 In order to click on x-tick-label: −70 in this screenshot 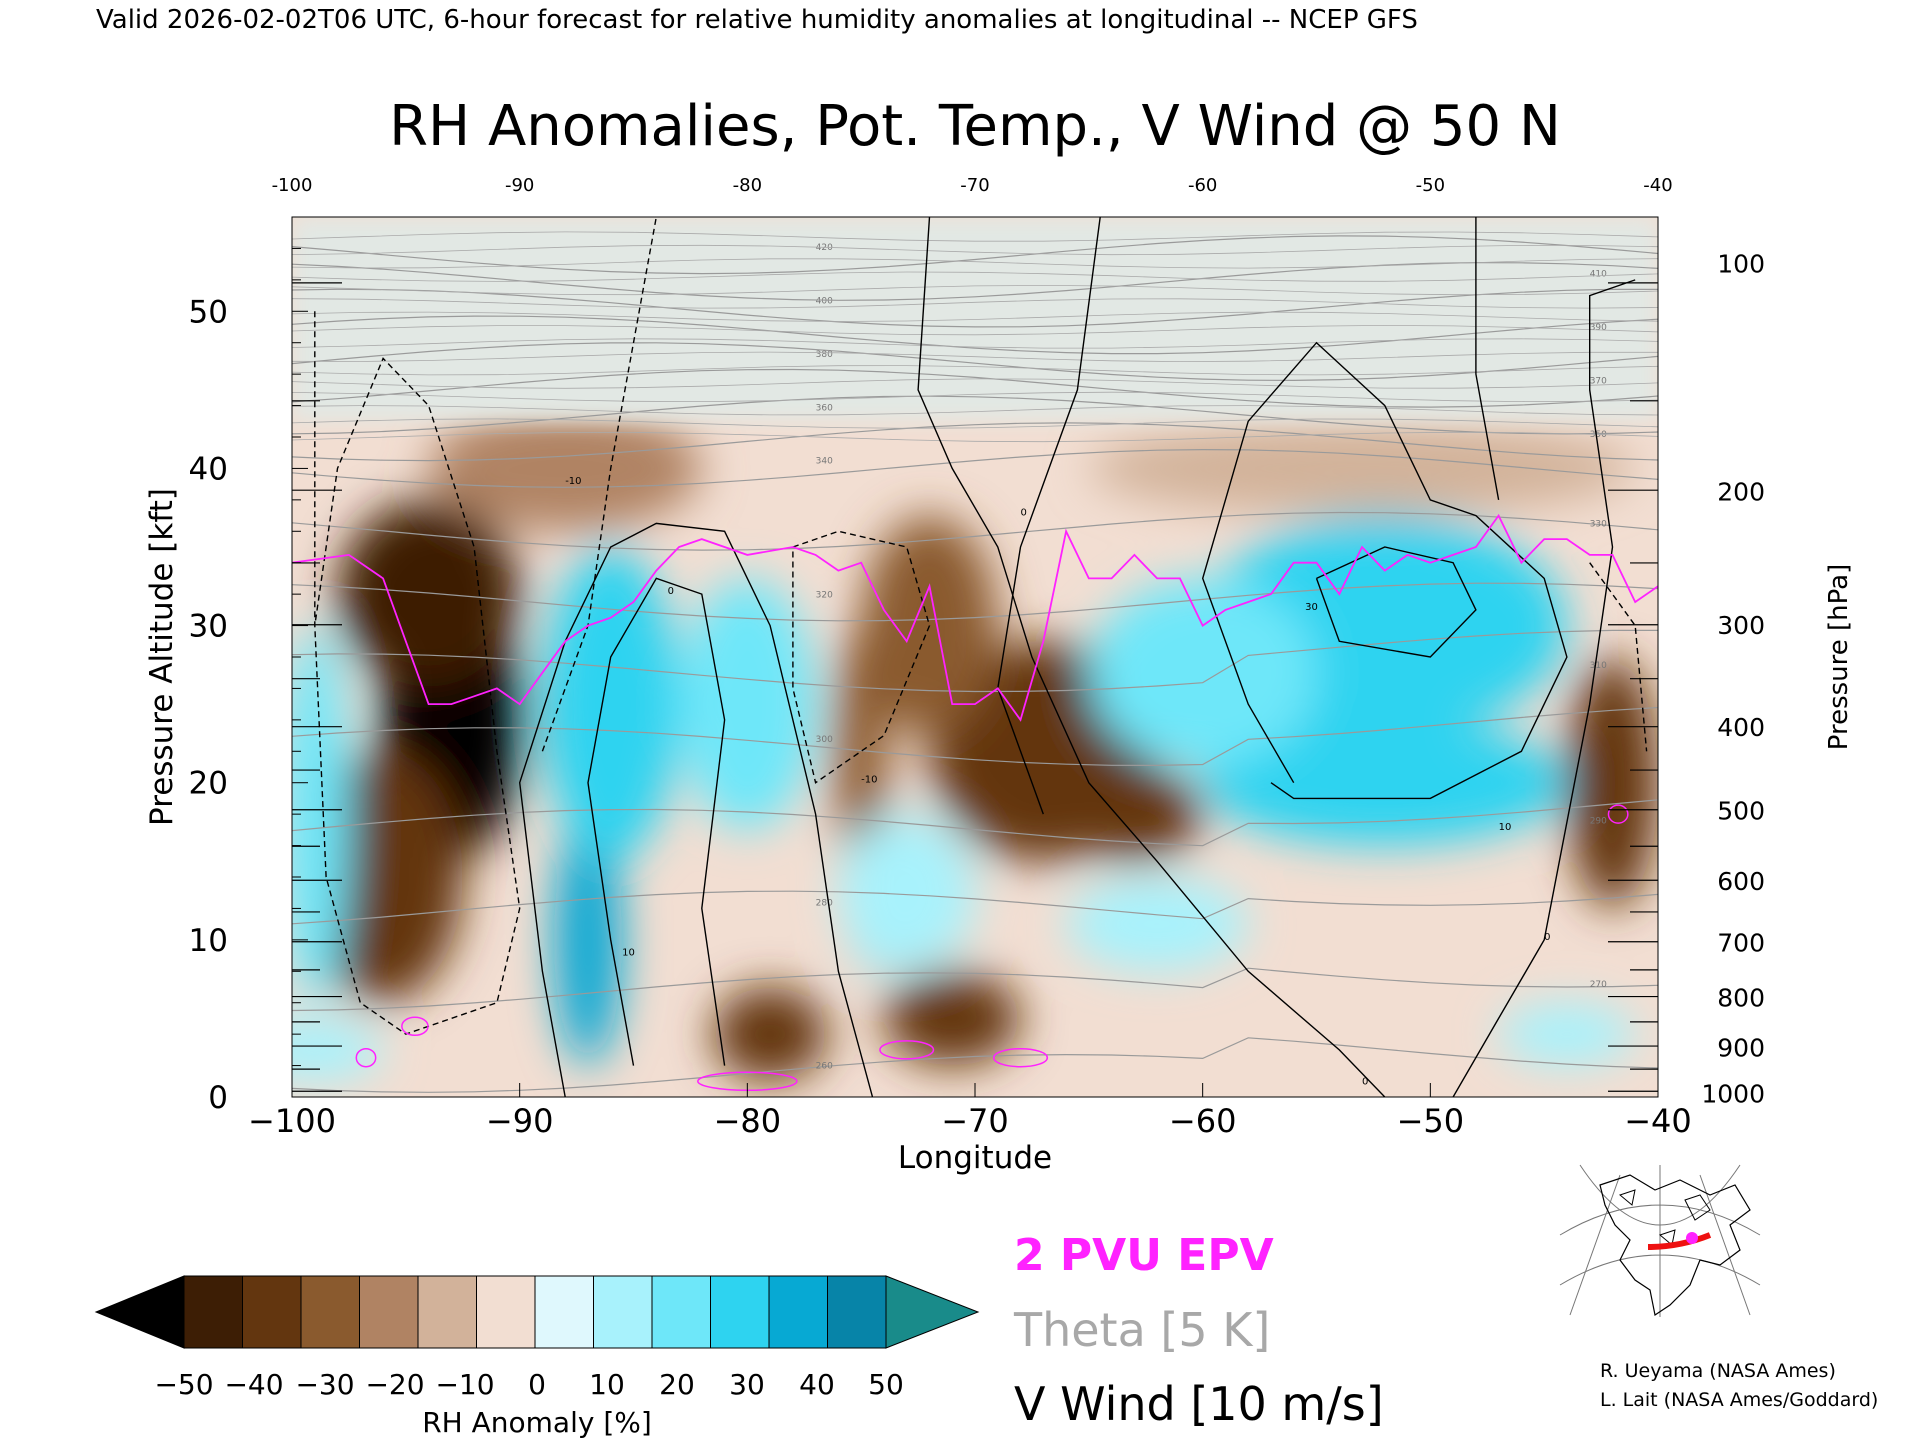, I will do `click(975, 1121)`.